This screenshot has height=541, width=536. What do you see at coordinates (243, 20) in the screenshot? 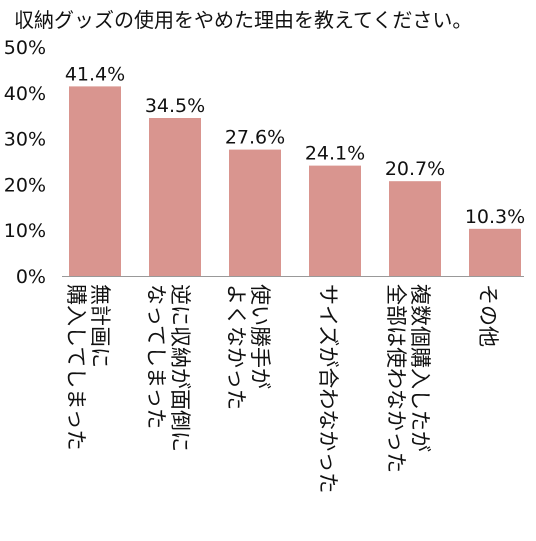
I see `chart-title: 収納グッズの使用をやめた理由を教えてください。` at bounding box center [243, 20].